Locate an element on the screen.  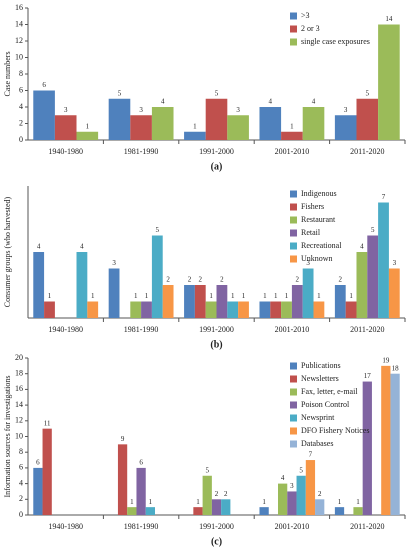
y-tick-label: 18 is located at coordinates (19, 373).